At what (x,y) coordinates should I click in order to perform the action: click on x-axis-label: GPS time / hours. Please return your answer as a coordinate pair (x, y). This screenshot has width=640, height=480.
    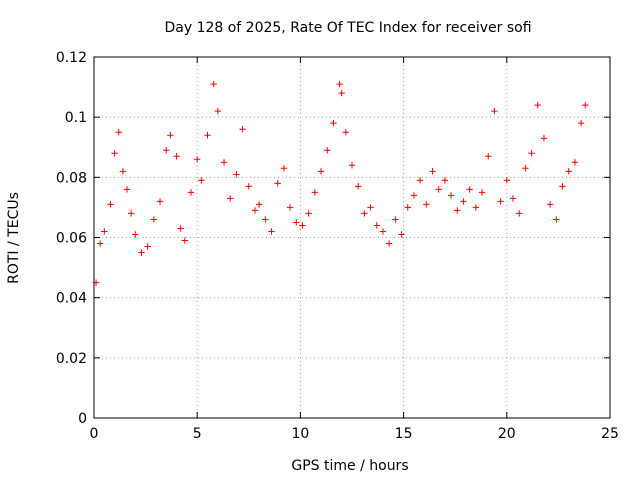
    Looking at the image, I should click on (349, 466).